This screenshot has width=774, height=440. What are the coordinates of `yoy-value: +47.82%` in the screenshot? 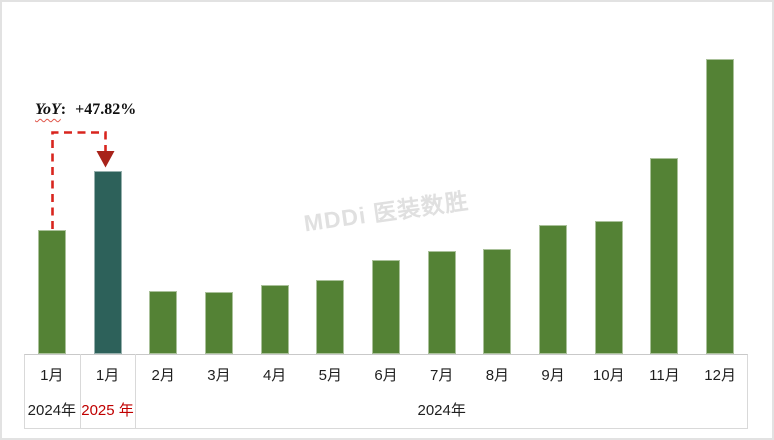 It's located at (106, 109).